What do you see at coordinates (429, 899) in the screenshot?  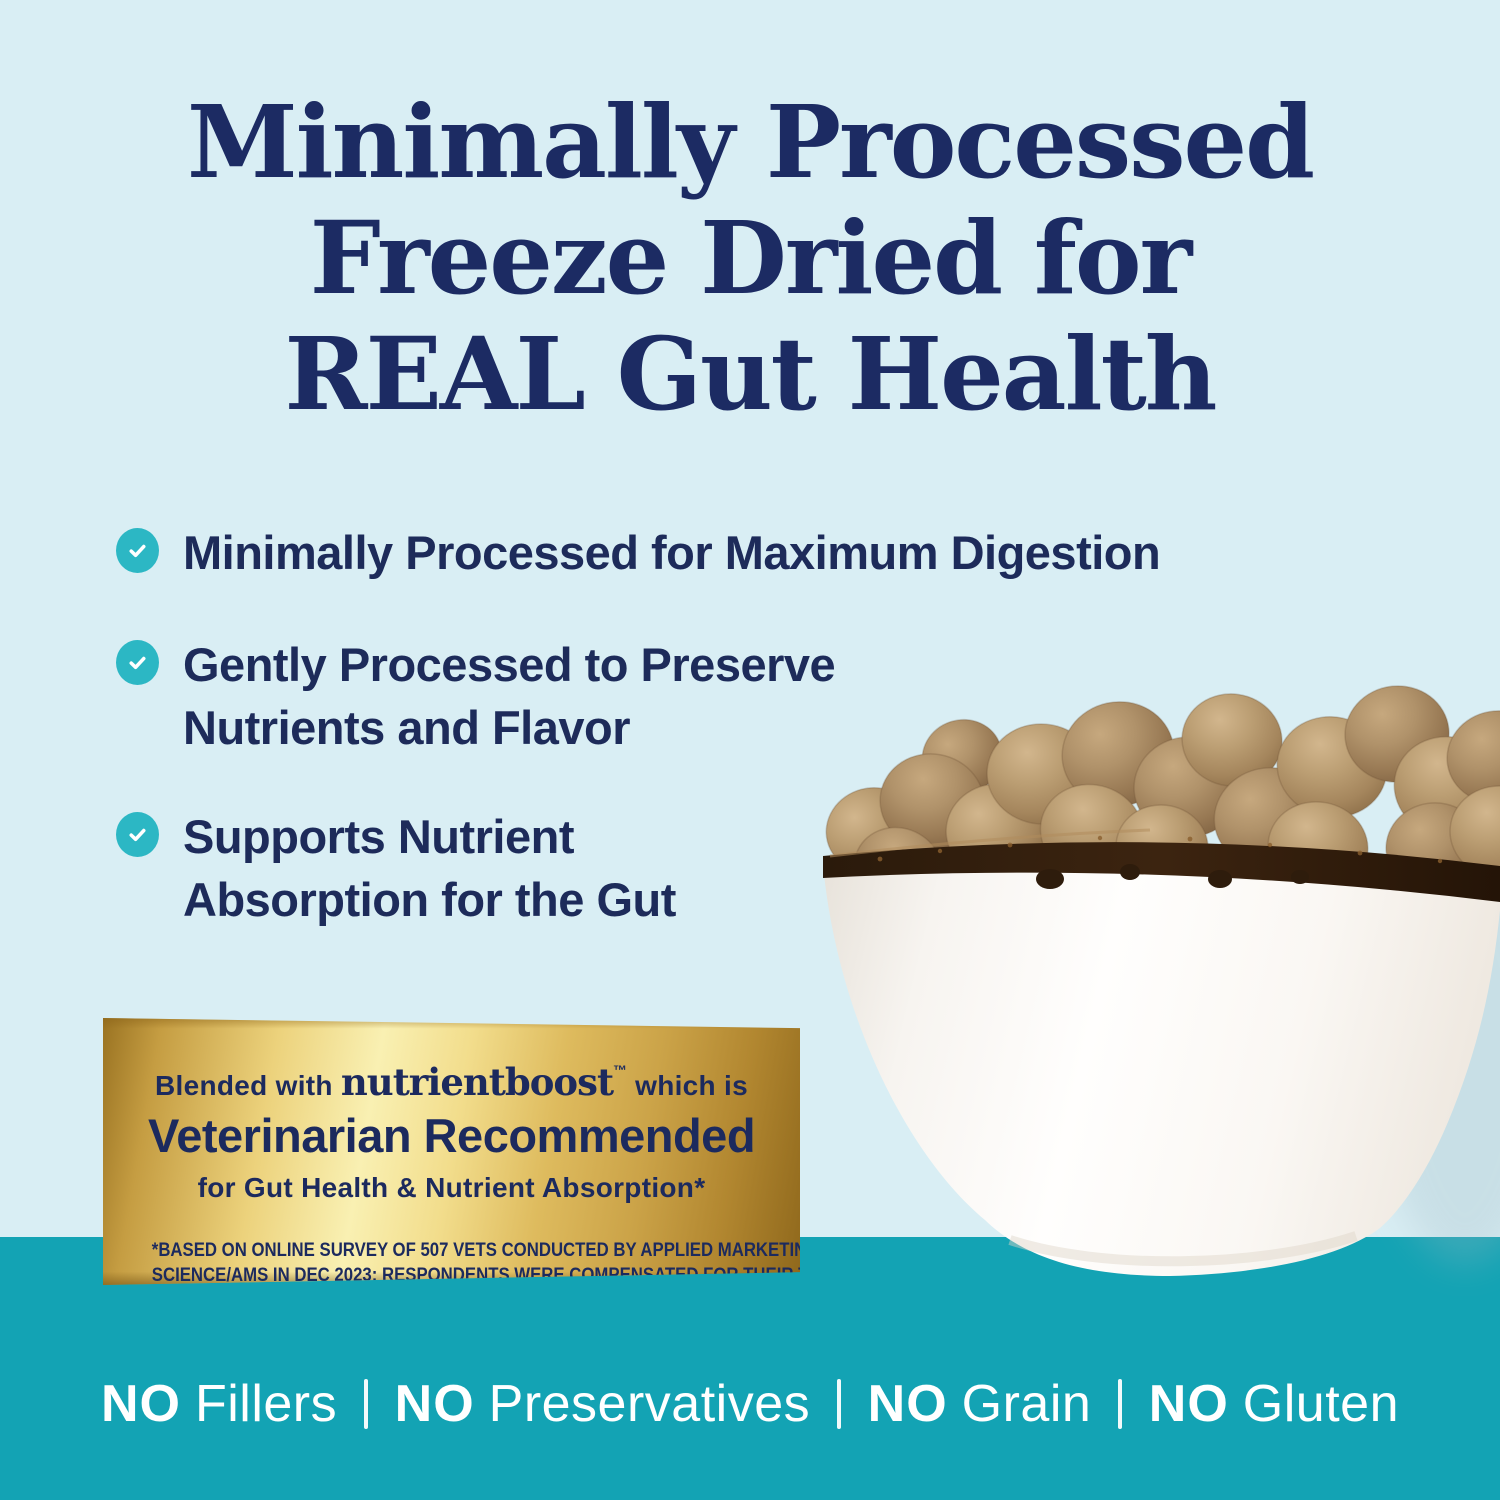 I see `bullet-line-2: Absorption for the Gut` at bounding box center [429, 899].